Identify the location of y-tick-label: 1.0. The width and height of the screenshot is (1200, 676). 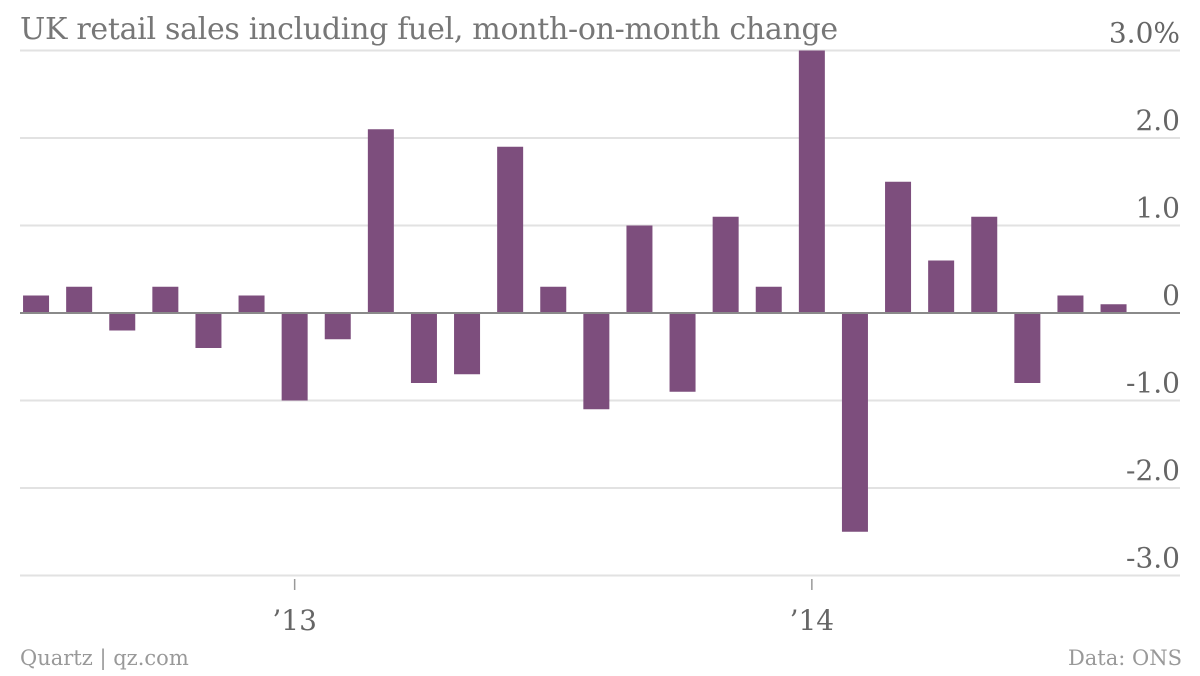
(1157, 208).